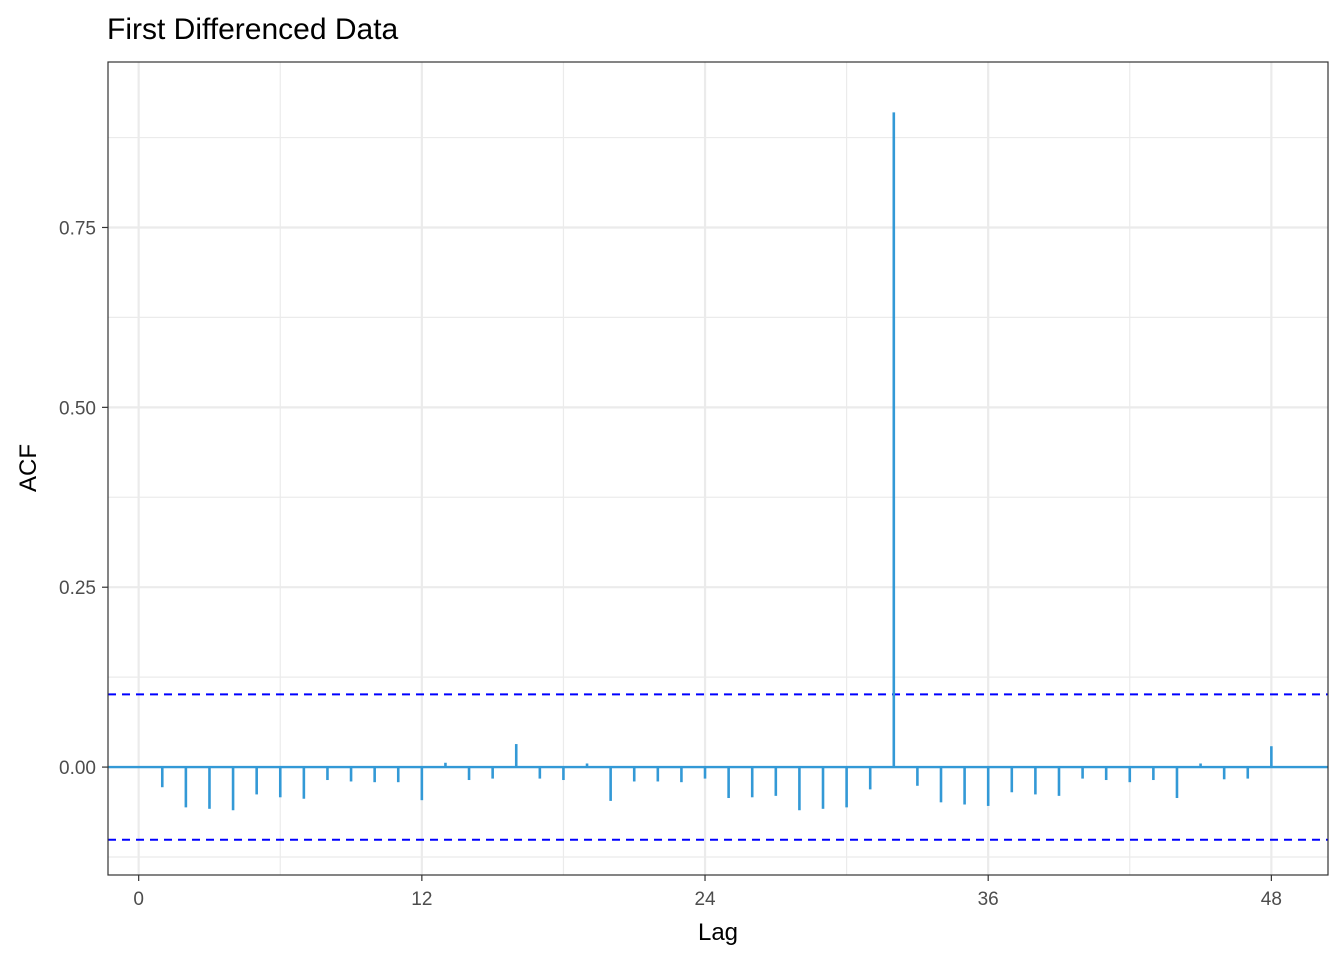 Image resolution: width=1344 pixels, height=960 pixels. I want to click on y-tick-label: 0.00, so click(77, 768).